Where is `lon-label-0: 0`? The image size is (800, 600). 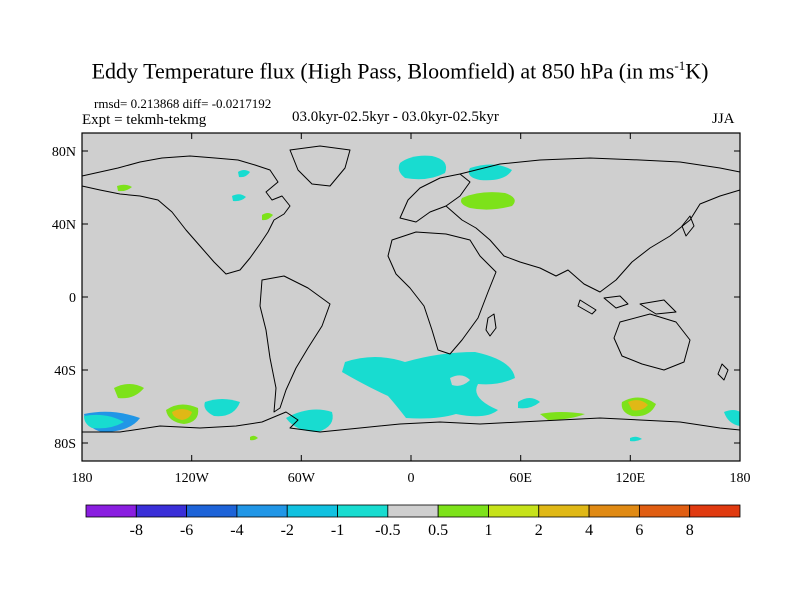 lon-label-0: 0 is located at coordinates (411, 478).